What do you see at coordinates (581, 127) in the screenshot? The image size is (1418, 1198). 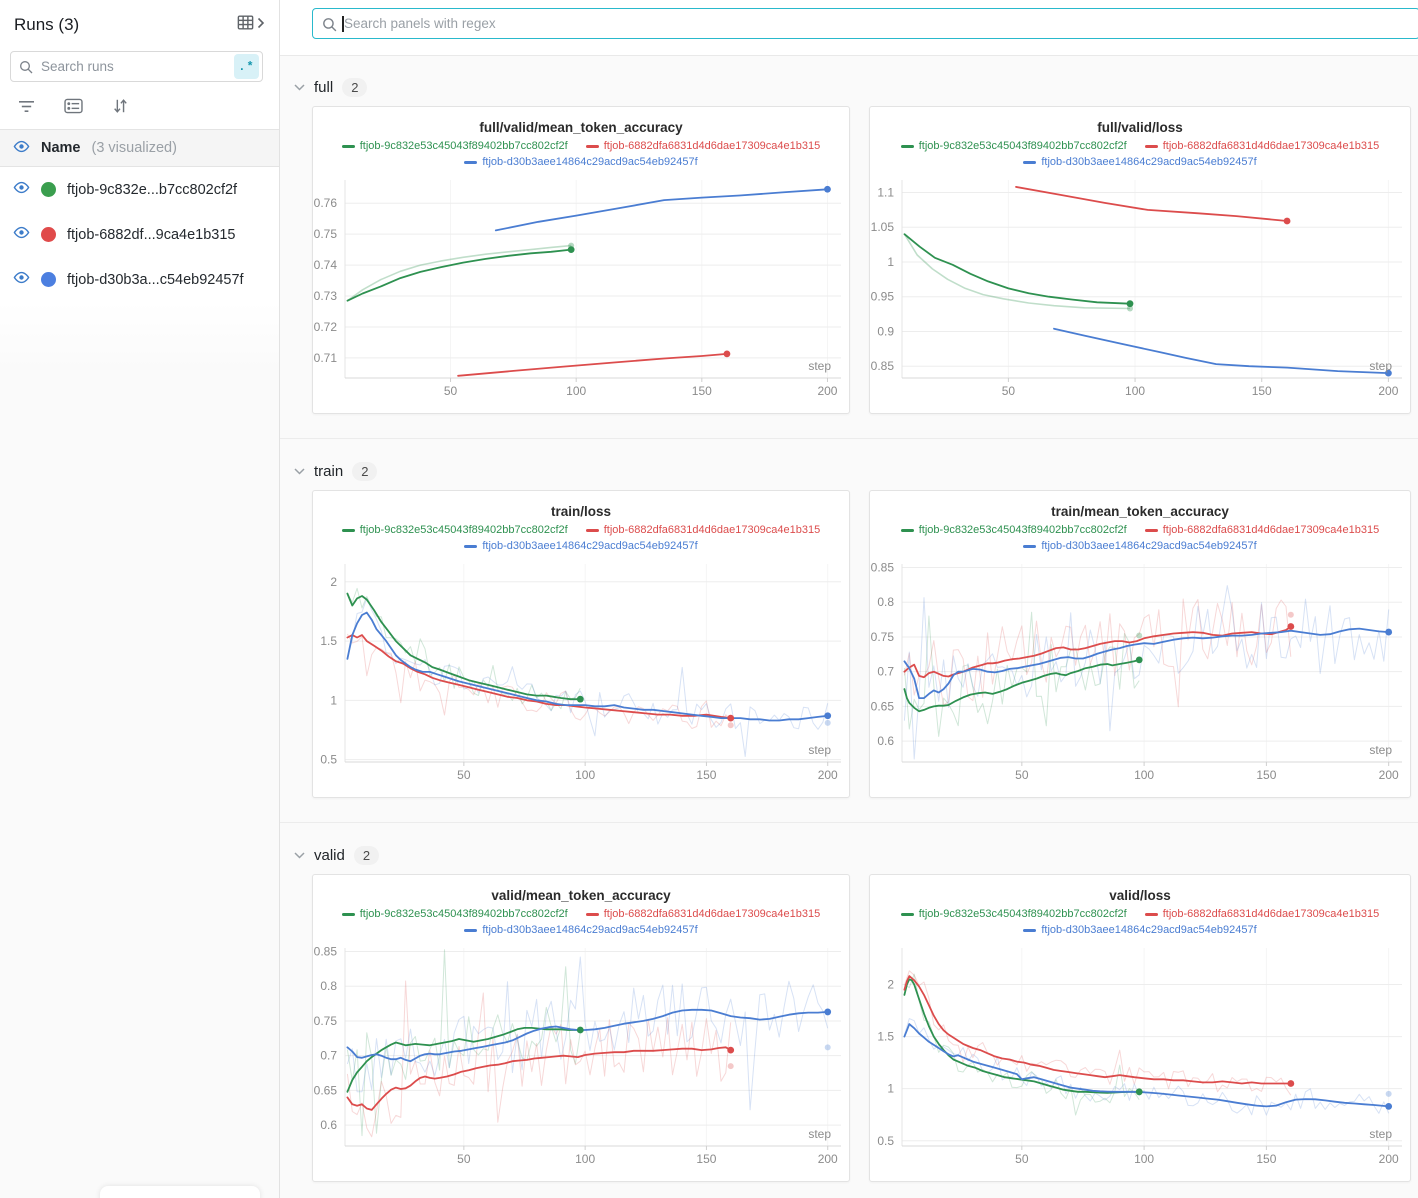 I see `chart-title: full/valid/mean_token_accuracy` at bounding box center [581, 127].